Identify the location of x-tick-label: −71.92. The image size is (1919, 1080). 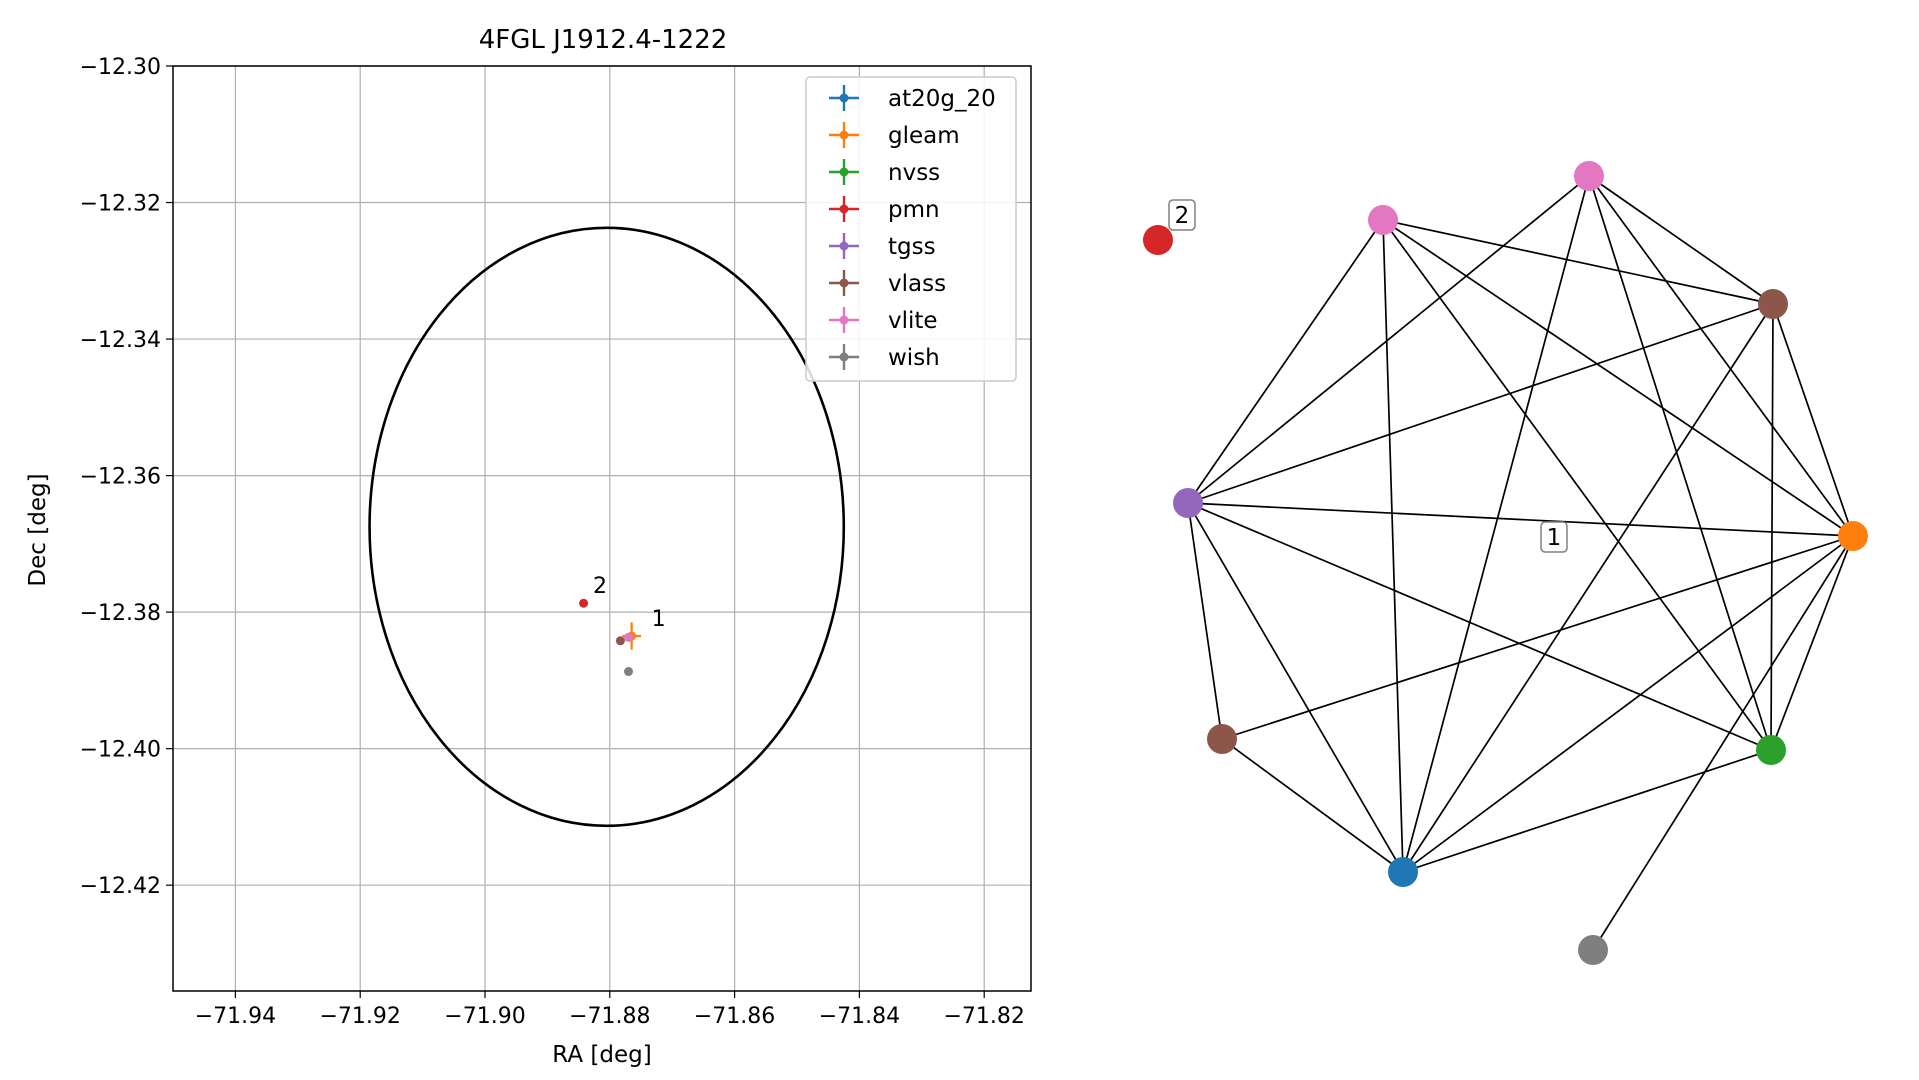
(359, 1016).